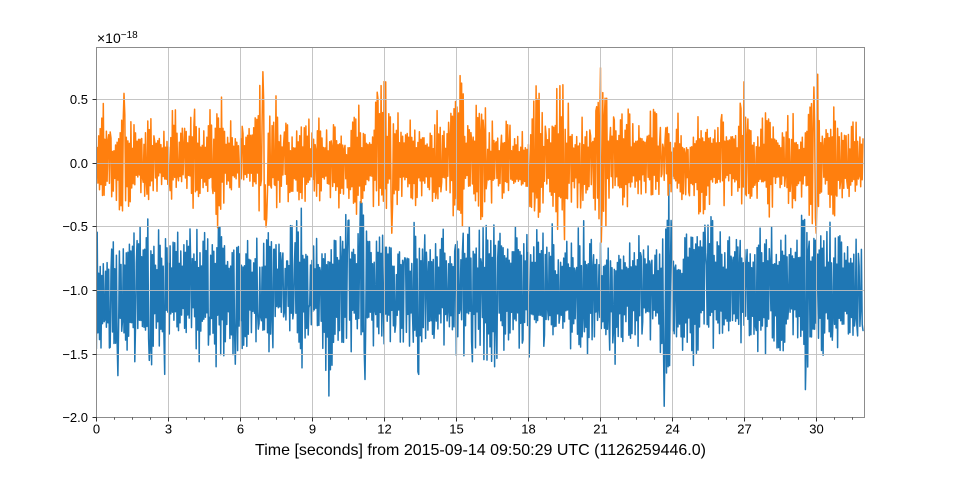 Image resolution: width=960 pixels, height=480 pixels. What do you see at coordinates (79, 99) in the screenshot?
I see `svg-text: 0.5` at bounding box center [79, 99].